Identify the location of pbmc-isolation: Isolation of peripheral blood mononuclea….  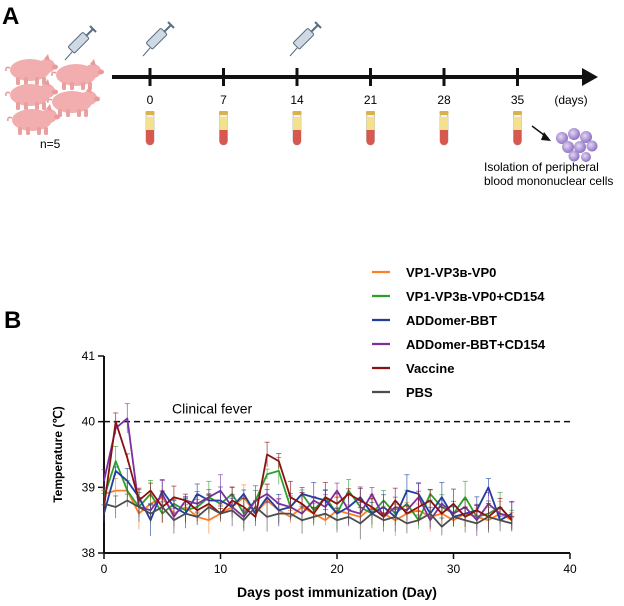
(548, 156).